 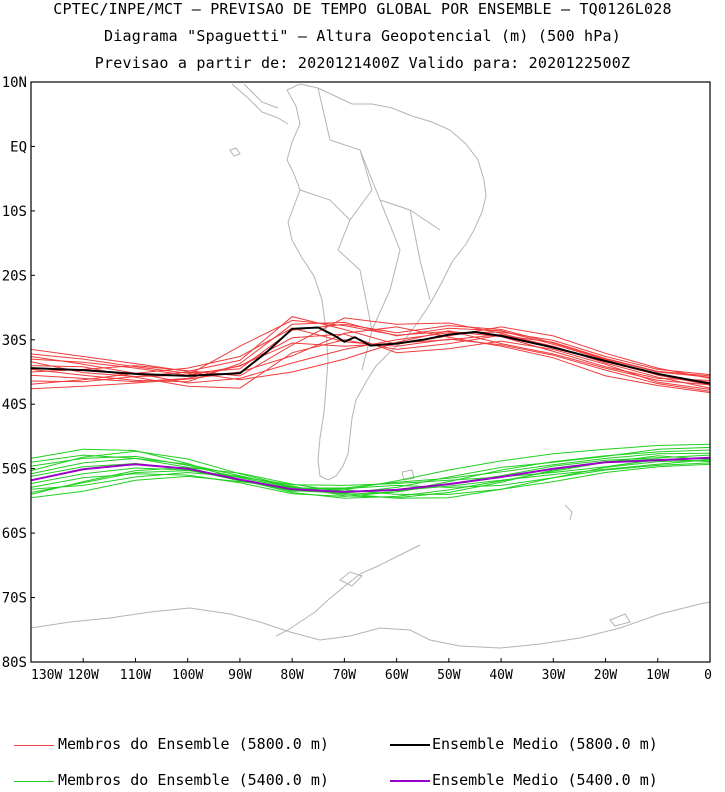 I want to click on purple-mean-line, so click(x=370, y=474).